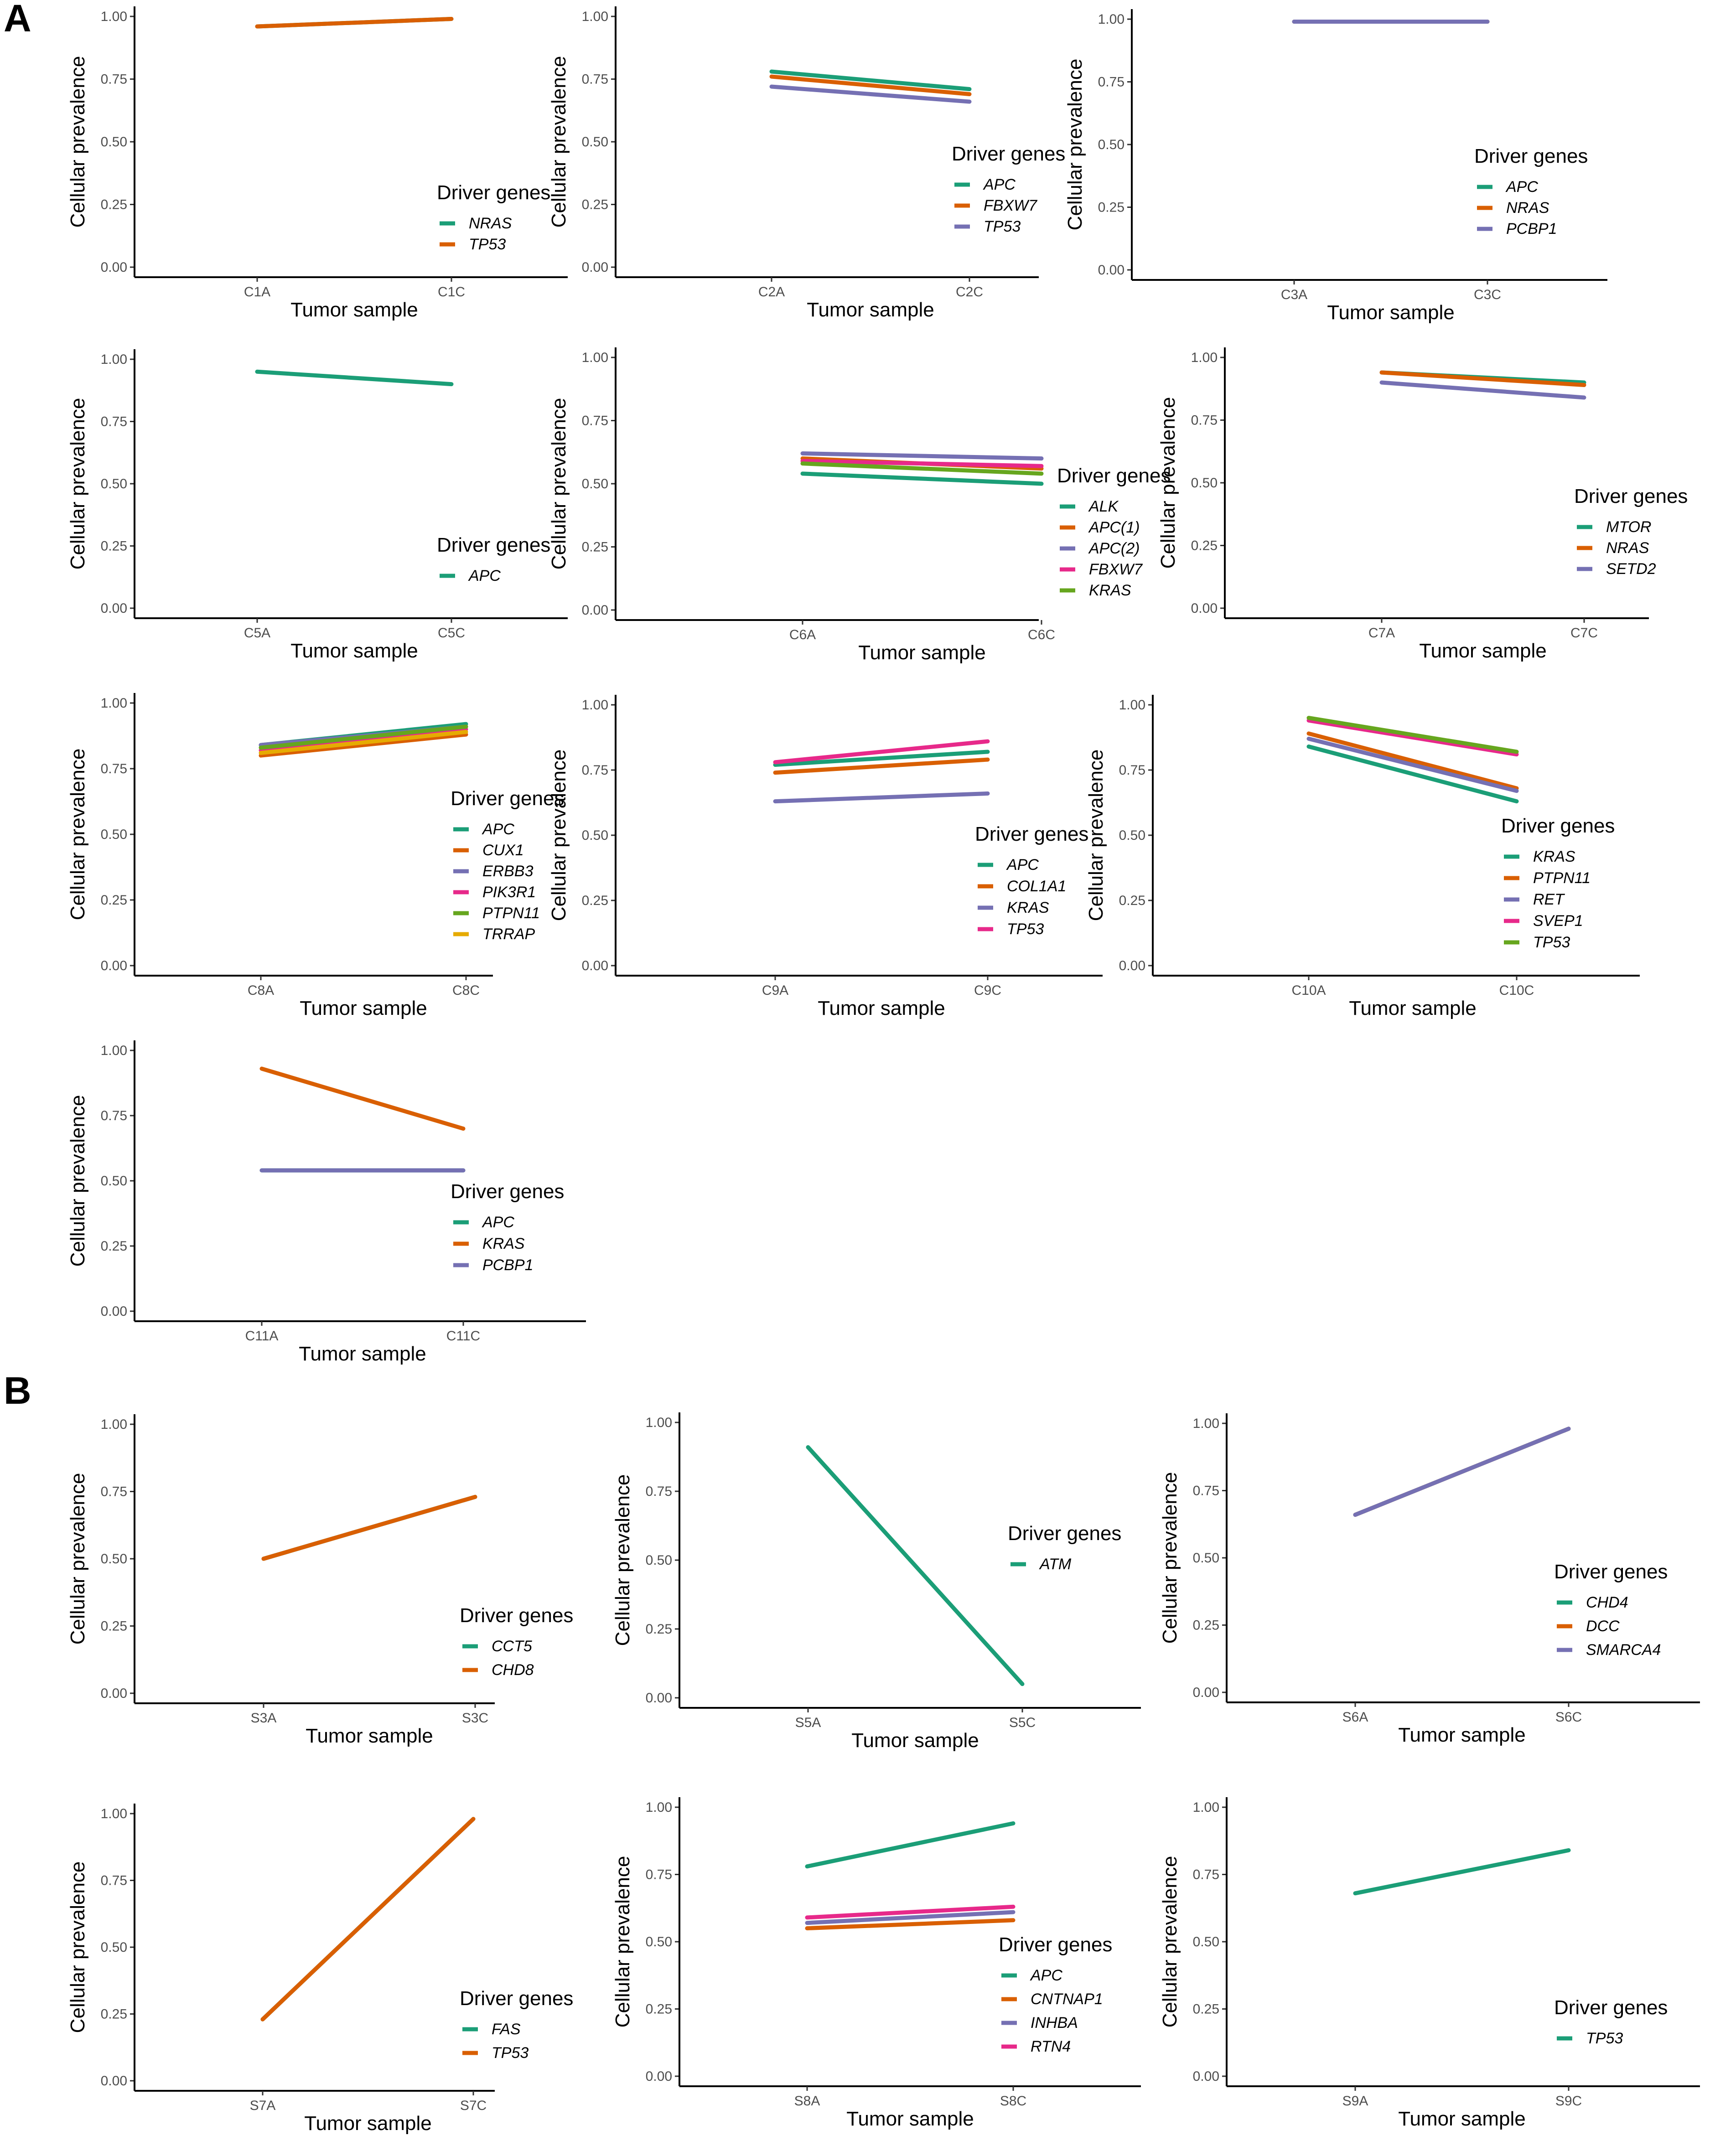 Image resolution: width=1710 pixels, height=2156 pixels. Describe the element at coordinates (1114, 548) in the screenshot. I see `legend-label: APC(2)` at that location.